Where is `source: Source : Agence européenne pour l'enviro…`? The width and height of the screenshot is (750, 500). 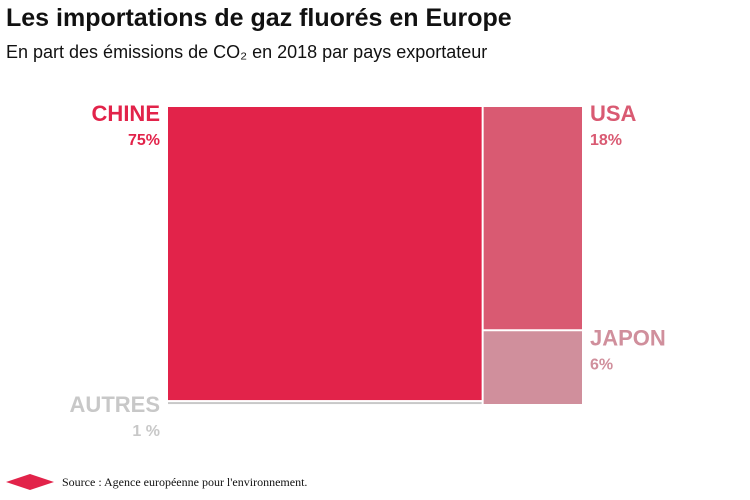 source: Source : Agence européenne pour l'enviro… is located at coordinates (184, 482).